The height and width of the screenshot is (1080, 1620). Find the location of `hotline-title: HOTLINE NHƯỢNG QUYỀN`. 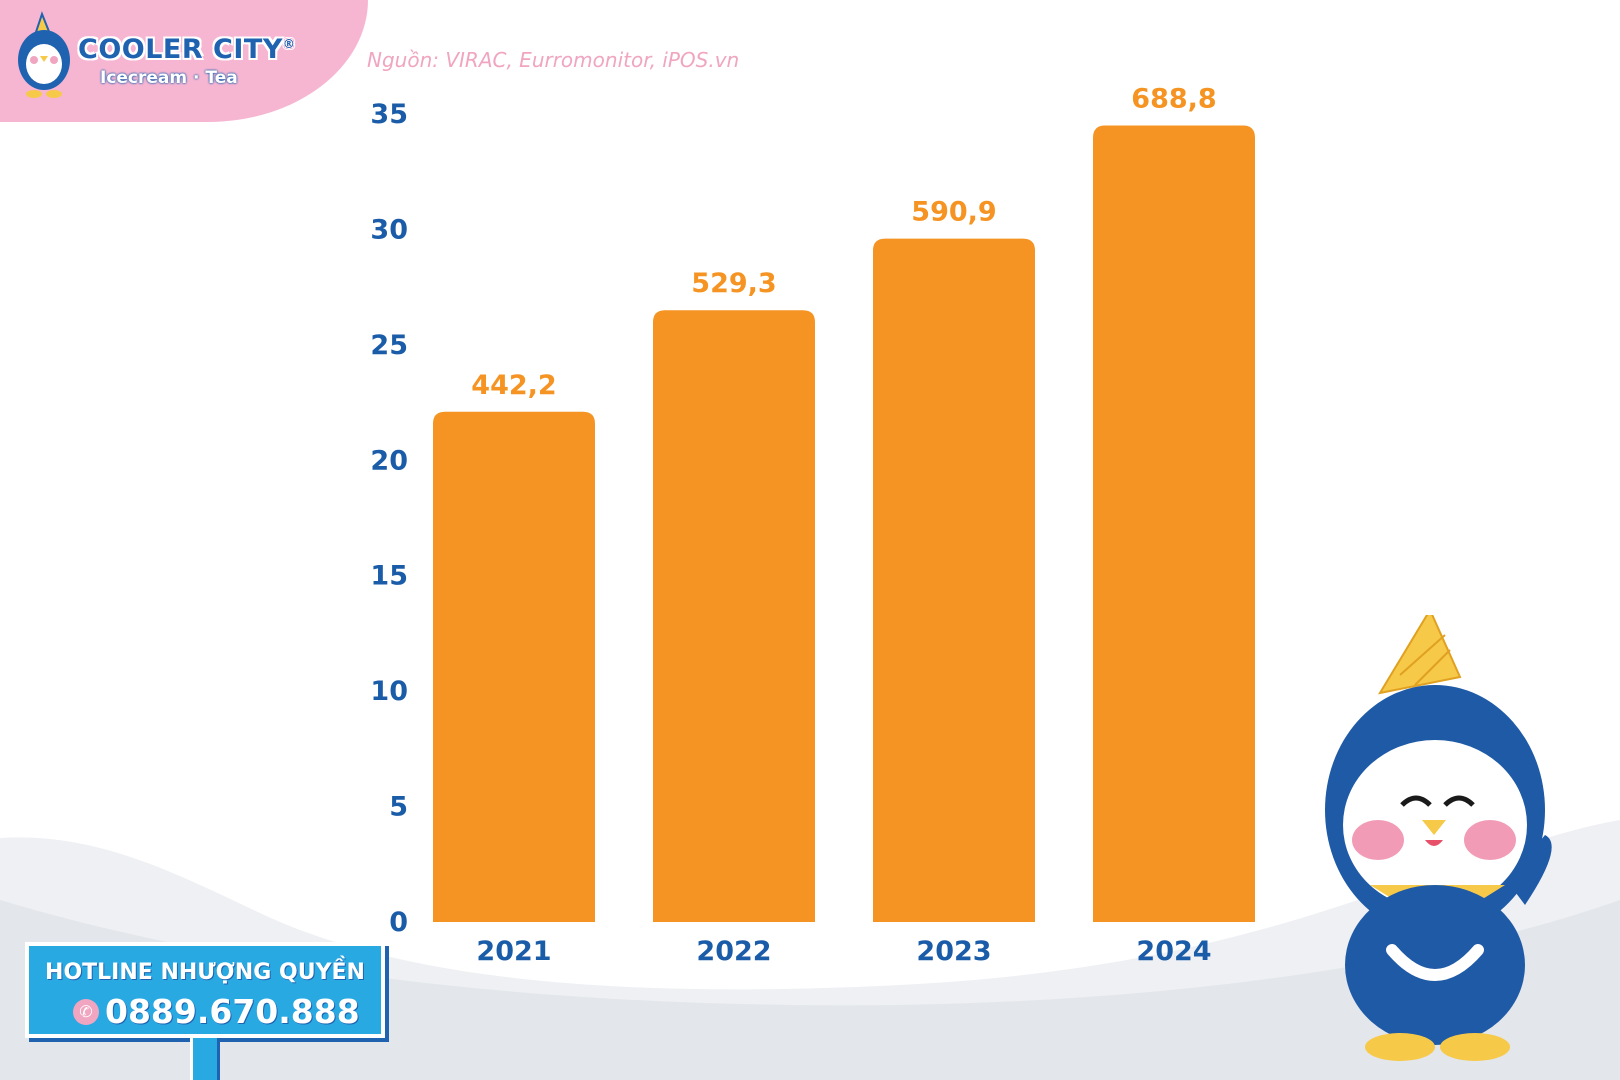

hotline-title: HOTLINE NHƯỢNG QUYỀN is located at coordinates (205, 972).